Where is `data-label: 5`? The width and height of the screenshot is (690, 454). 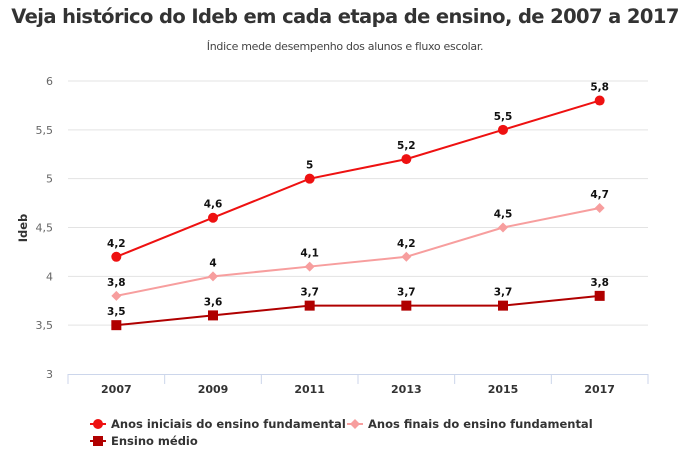 data-label: 5 is located at coordinates (309, 166).